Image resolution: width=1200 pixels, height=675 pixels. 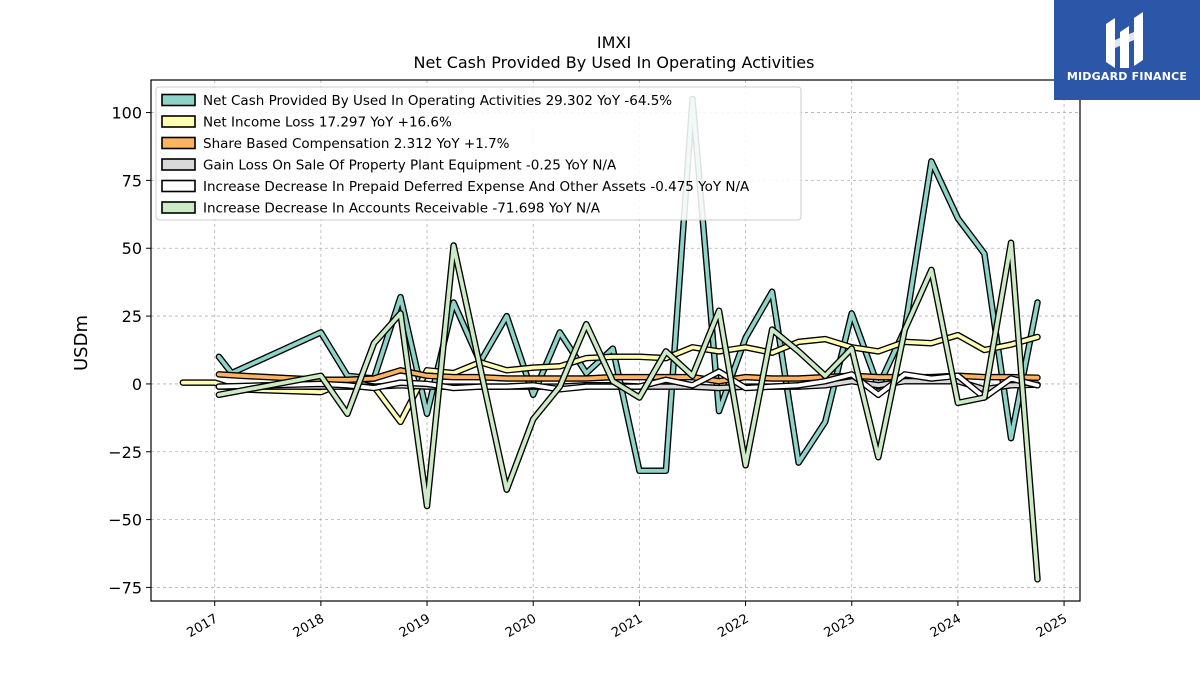 I want to click on y-axis-label: USDm, so click(x=81, y=343).